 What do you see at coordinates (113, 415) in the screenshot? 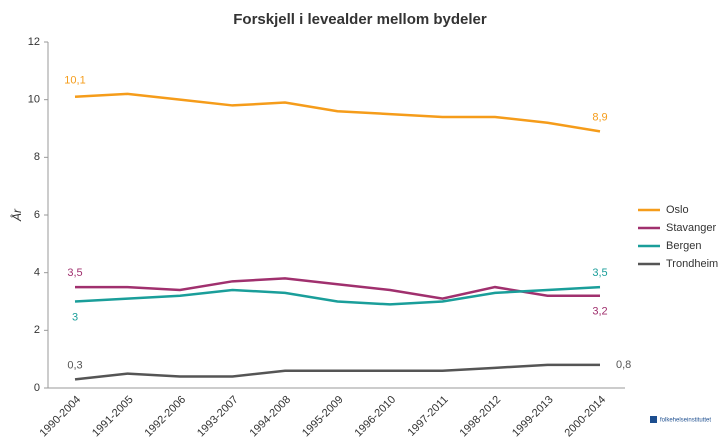
I see `x-tick-label: 1991-2005` at bounding box center [113, 415].